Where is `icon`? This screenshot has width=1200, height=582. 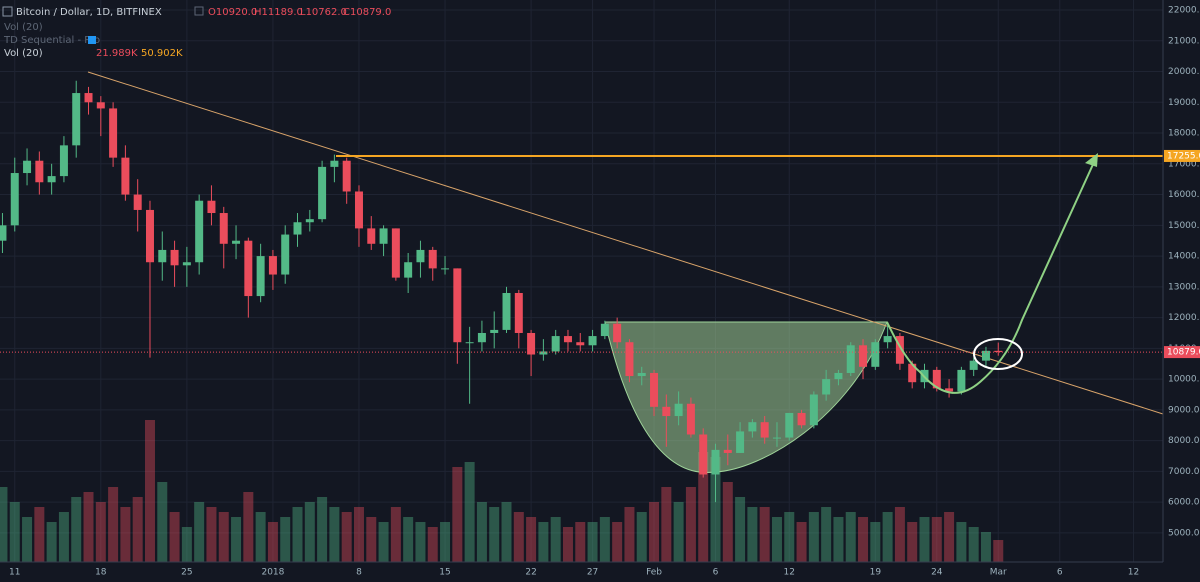 icon is located at coordinates (7, 11).